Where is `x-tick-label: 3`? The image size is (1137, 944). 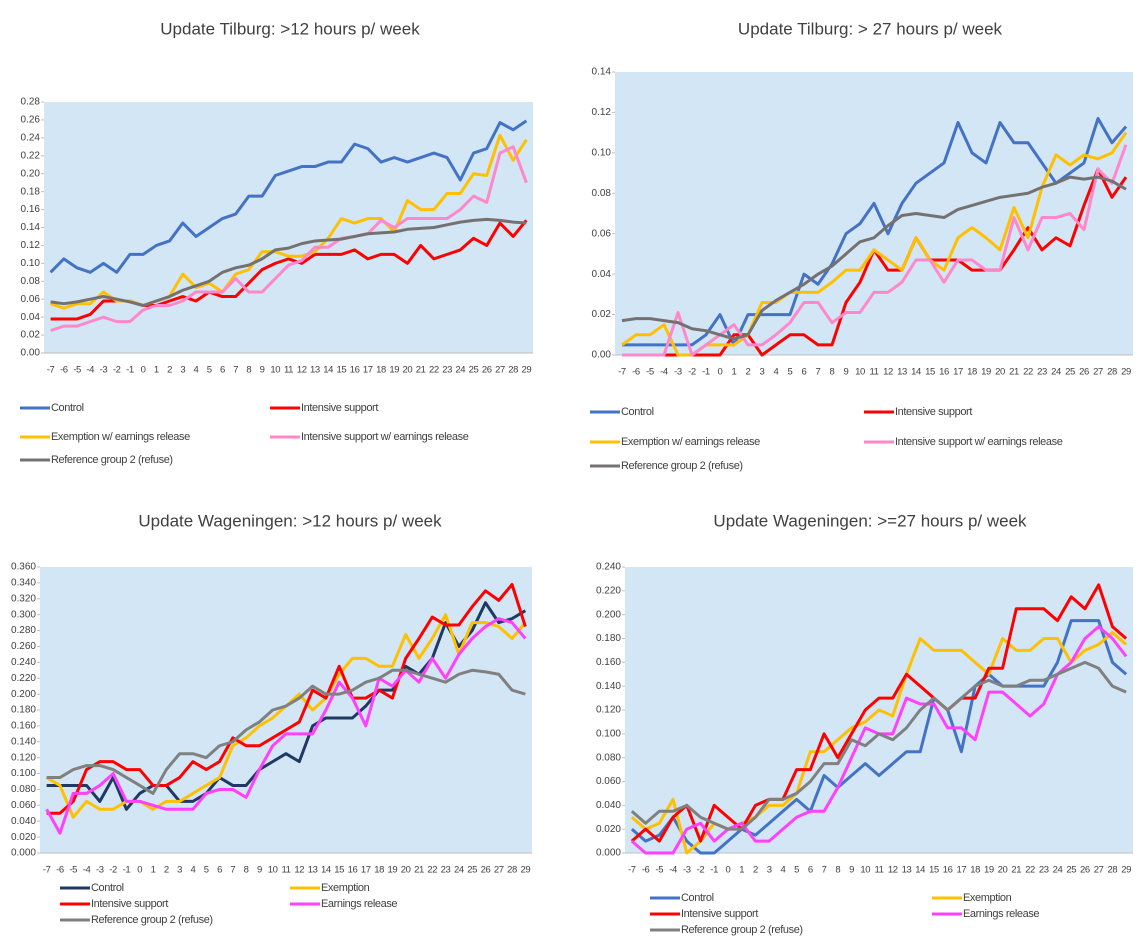 x-tick-label: 3 is located at coordinates (179, 870).